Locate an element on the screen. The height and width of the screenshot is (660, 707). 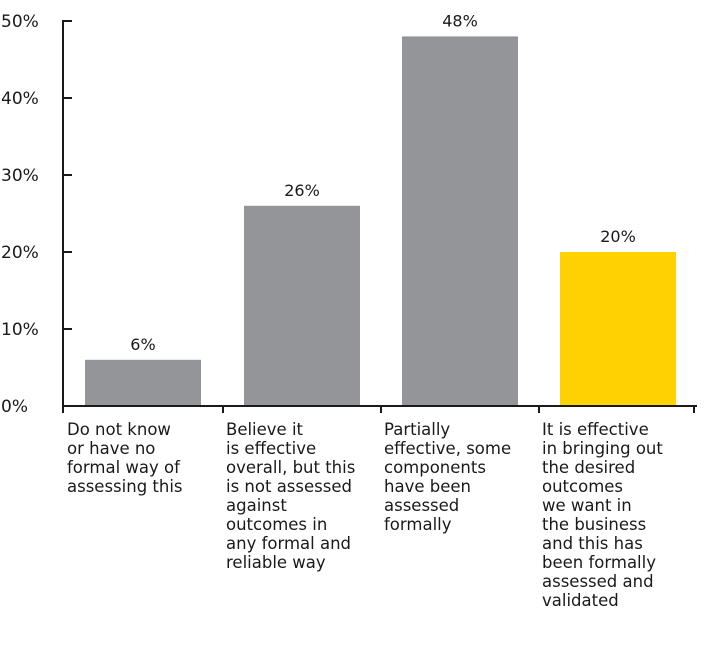
y-tick-label: 30% is located at coordinates (20, 176).